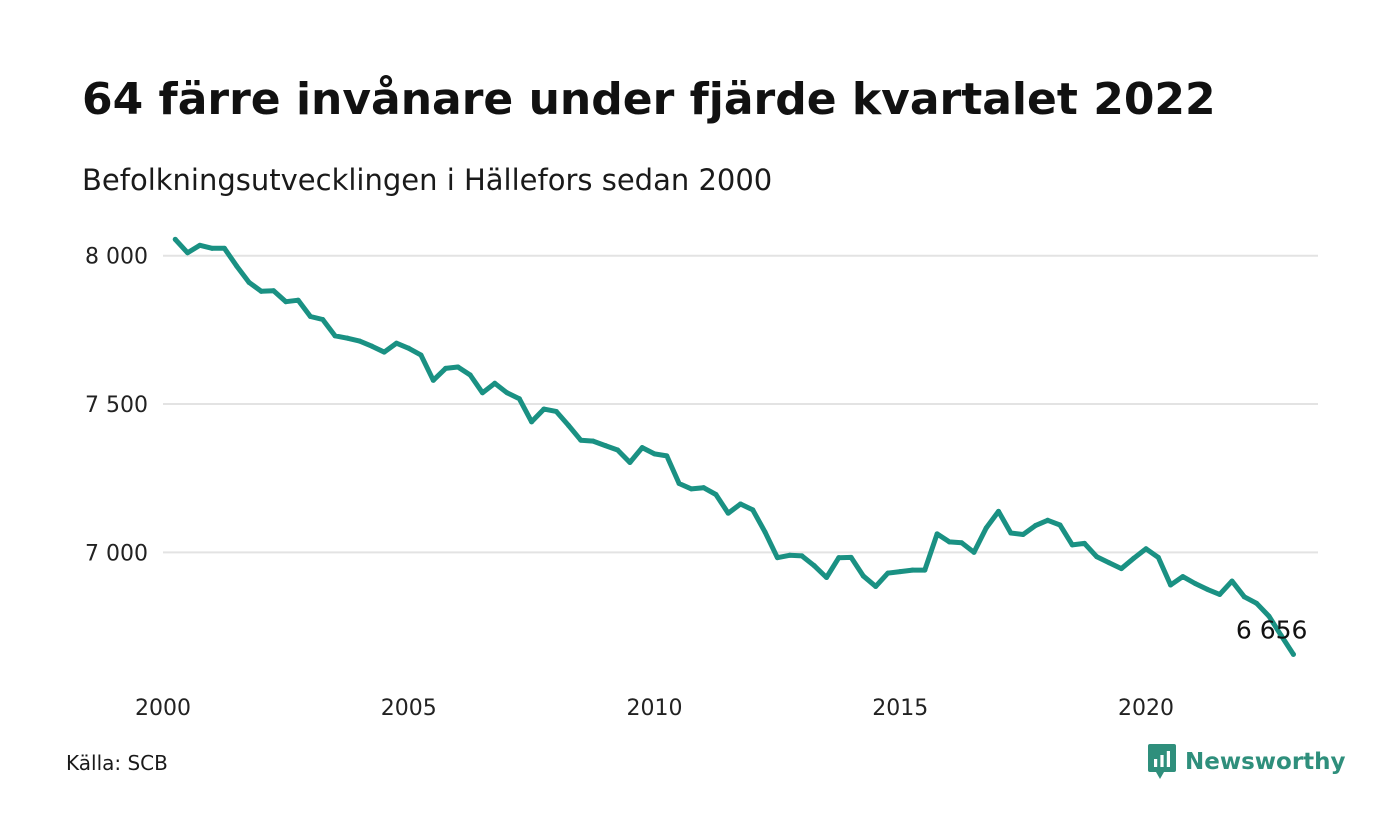 The width and height of the screenshot is (1400, 840). I want to click on x-tick-label: 2015, so click(900, 708).